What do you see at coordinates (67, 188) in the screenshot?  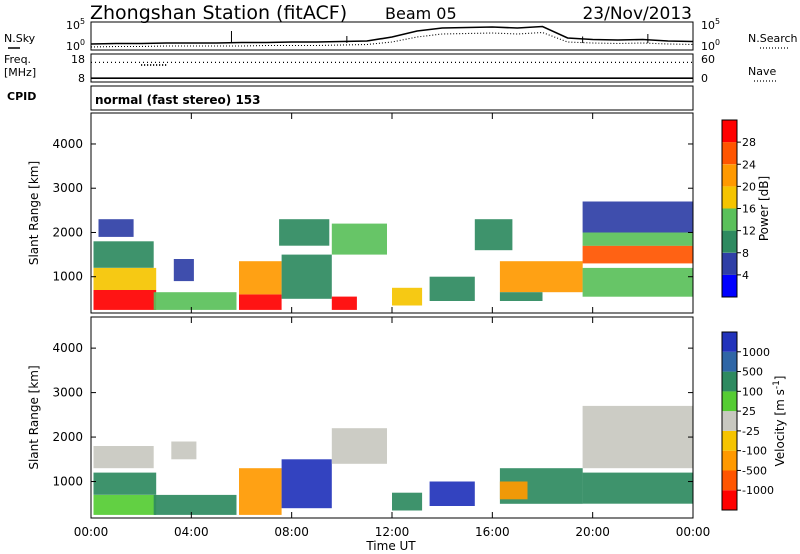 I see `power-ytick-label-3: 3000` at bounding box center [67, 188].